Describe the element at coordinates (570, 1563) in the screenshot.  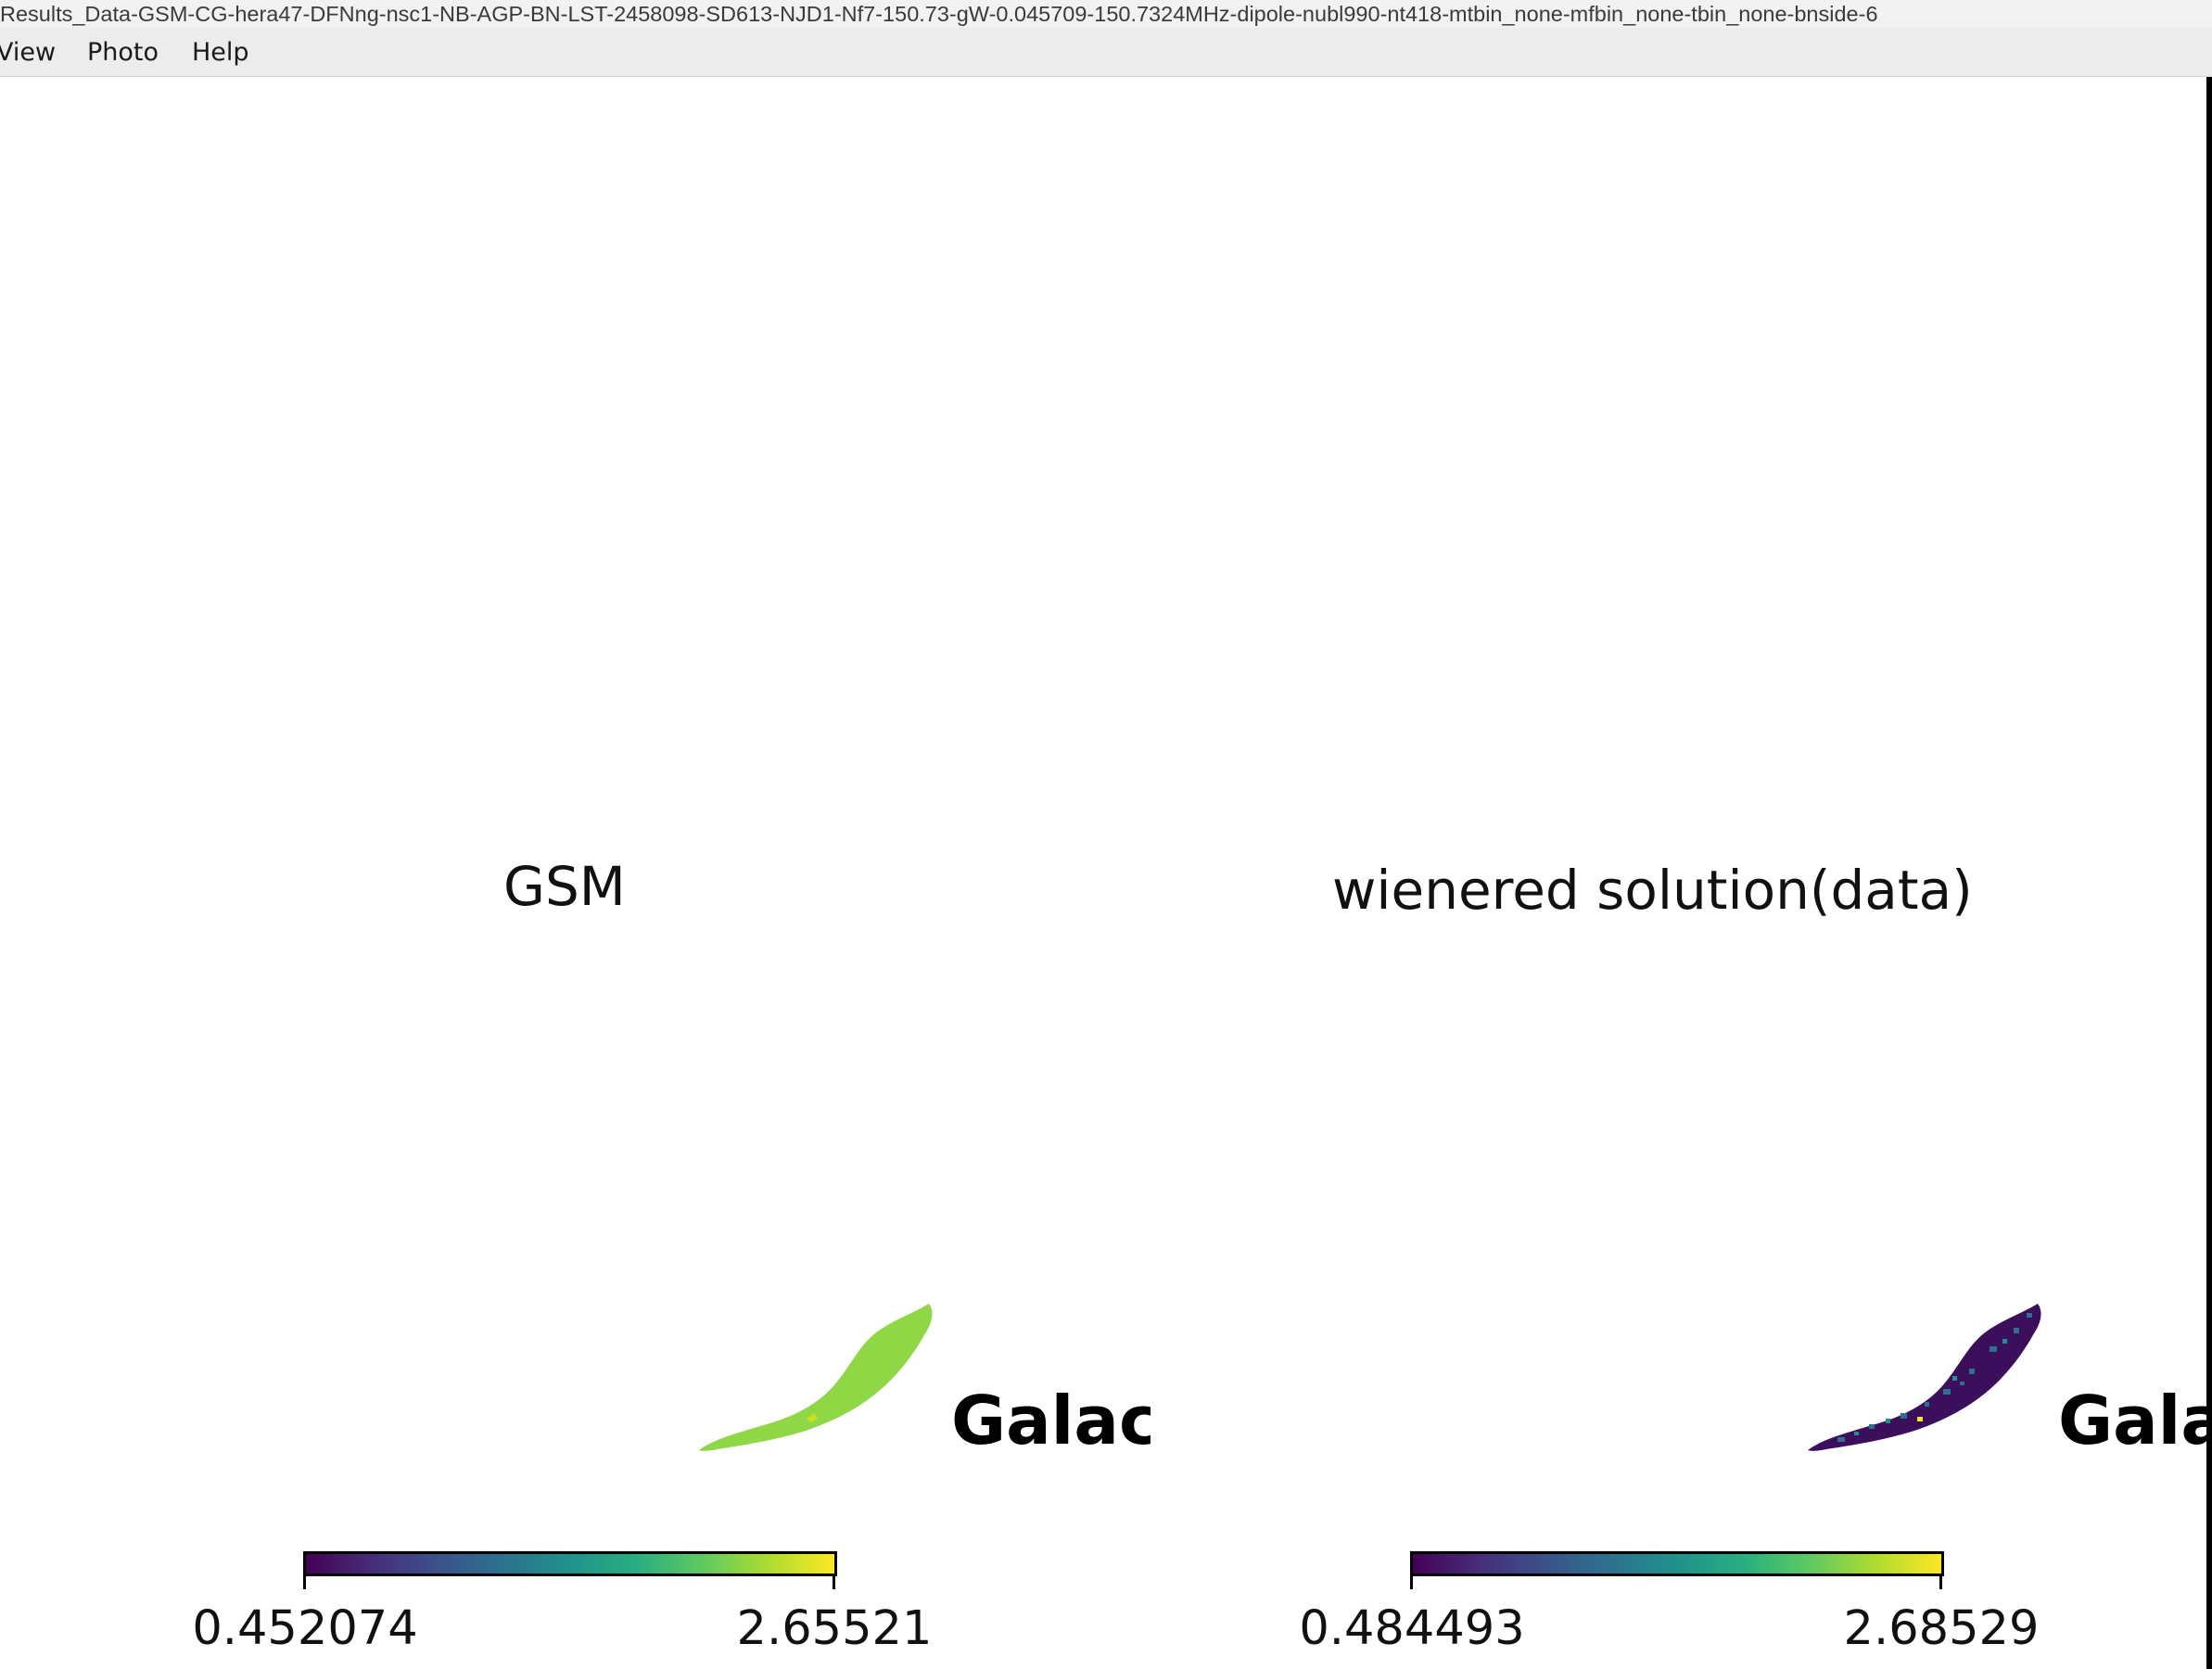
I see `colorbar-gsm` at that location.